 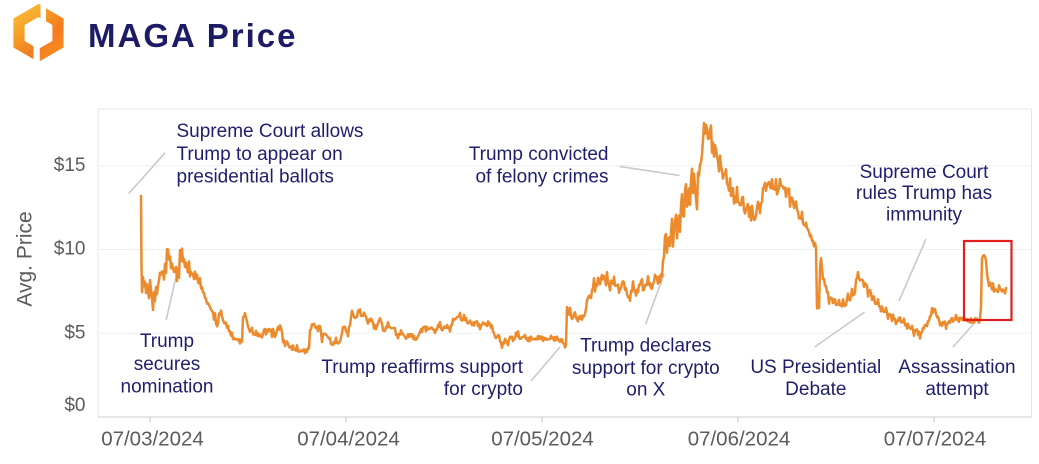 What do you see at coordinates (74, 333) in the screenshot?
I see `svg-text: $5` at bounding box center [74, 333].